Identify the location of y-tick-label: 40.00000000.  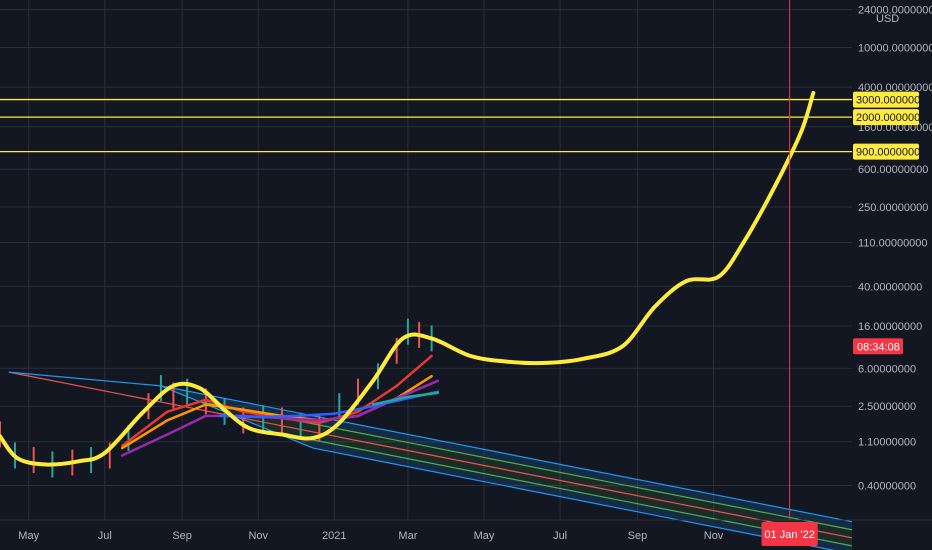
(890, 287).